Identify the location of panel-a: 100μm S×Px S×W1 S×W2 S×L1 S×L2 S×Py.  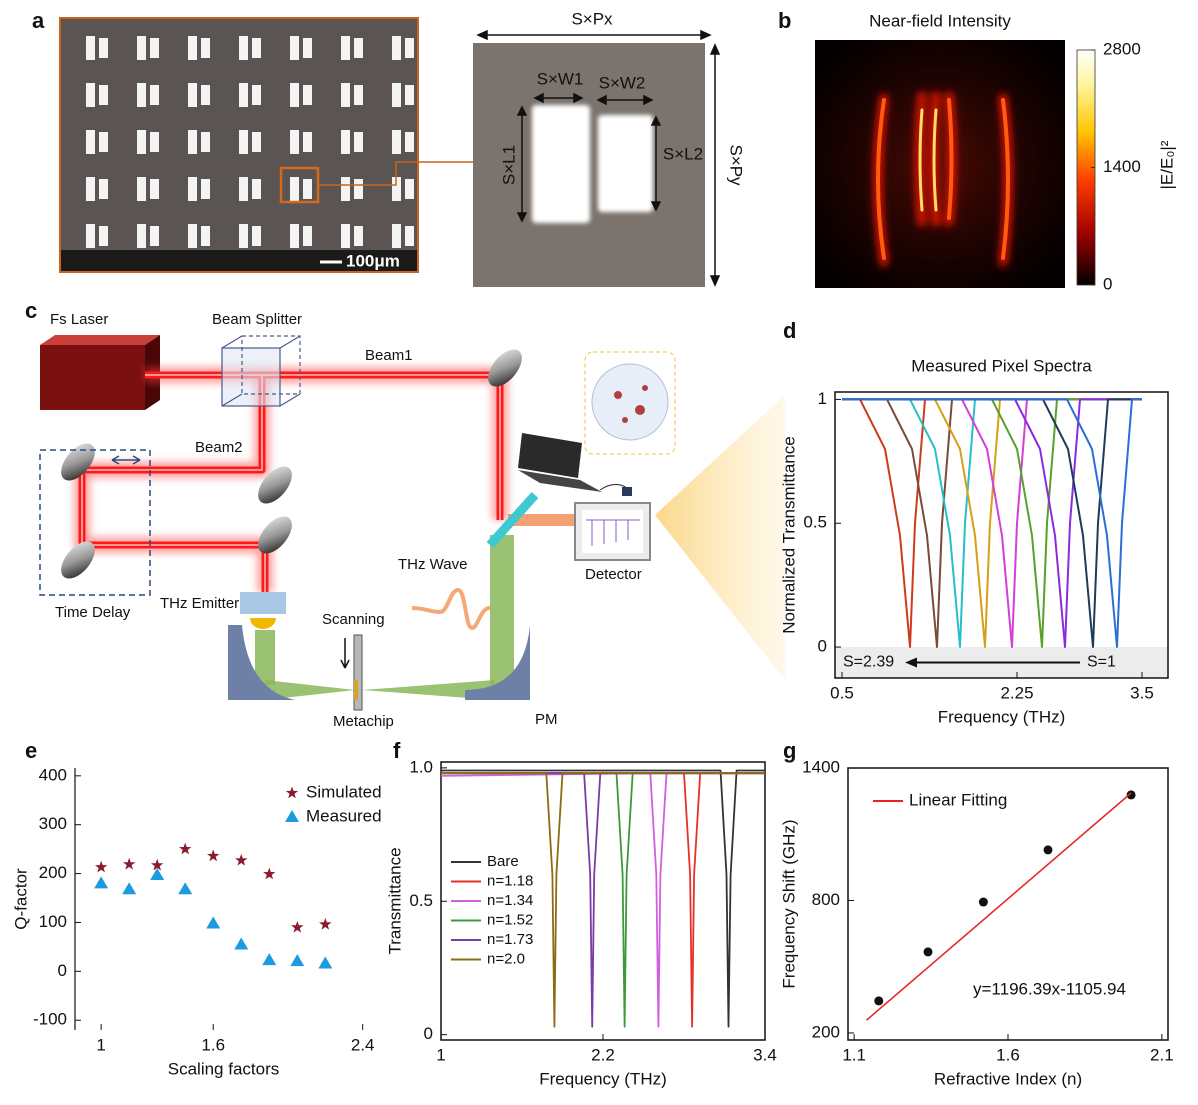
(402, 148).